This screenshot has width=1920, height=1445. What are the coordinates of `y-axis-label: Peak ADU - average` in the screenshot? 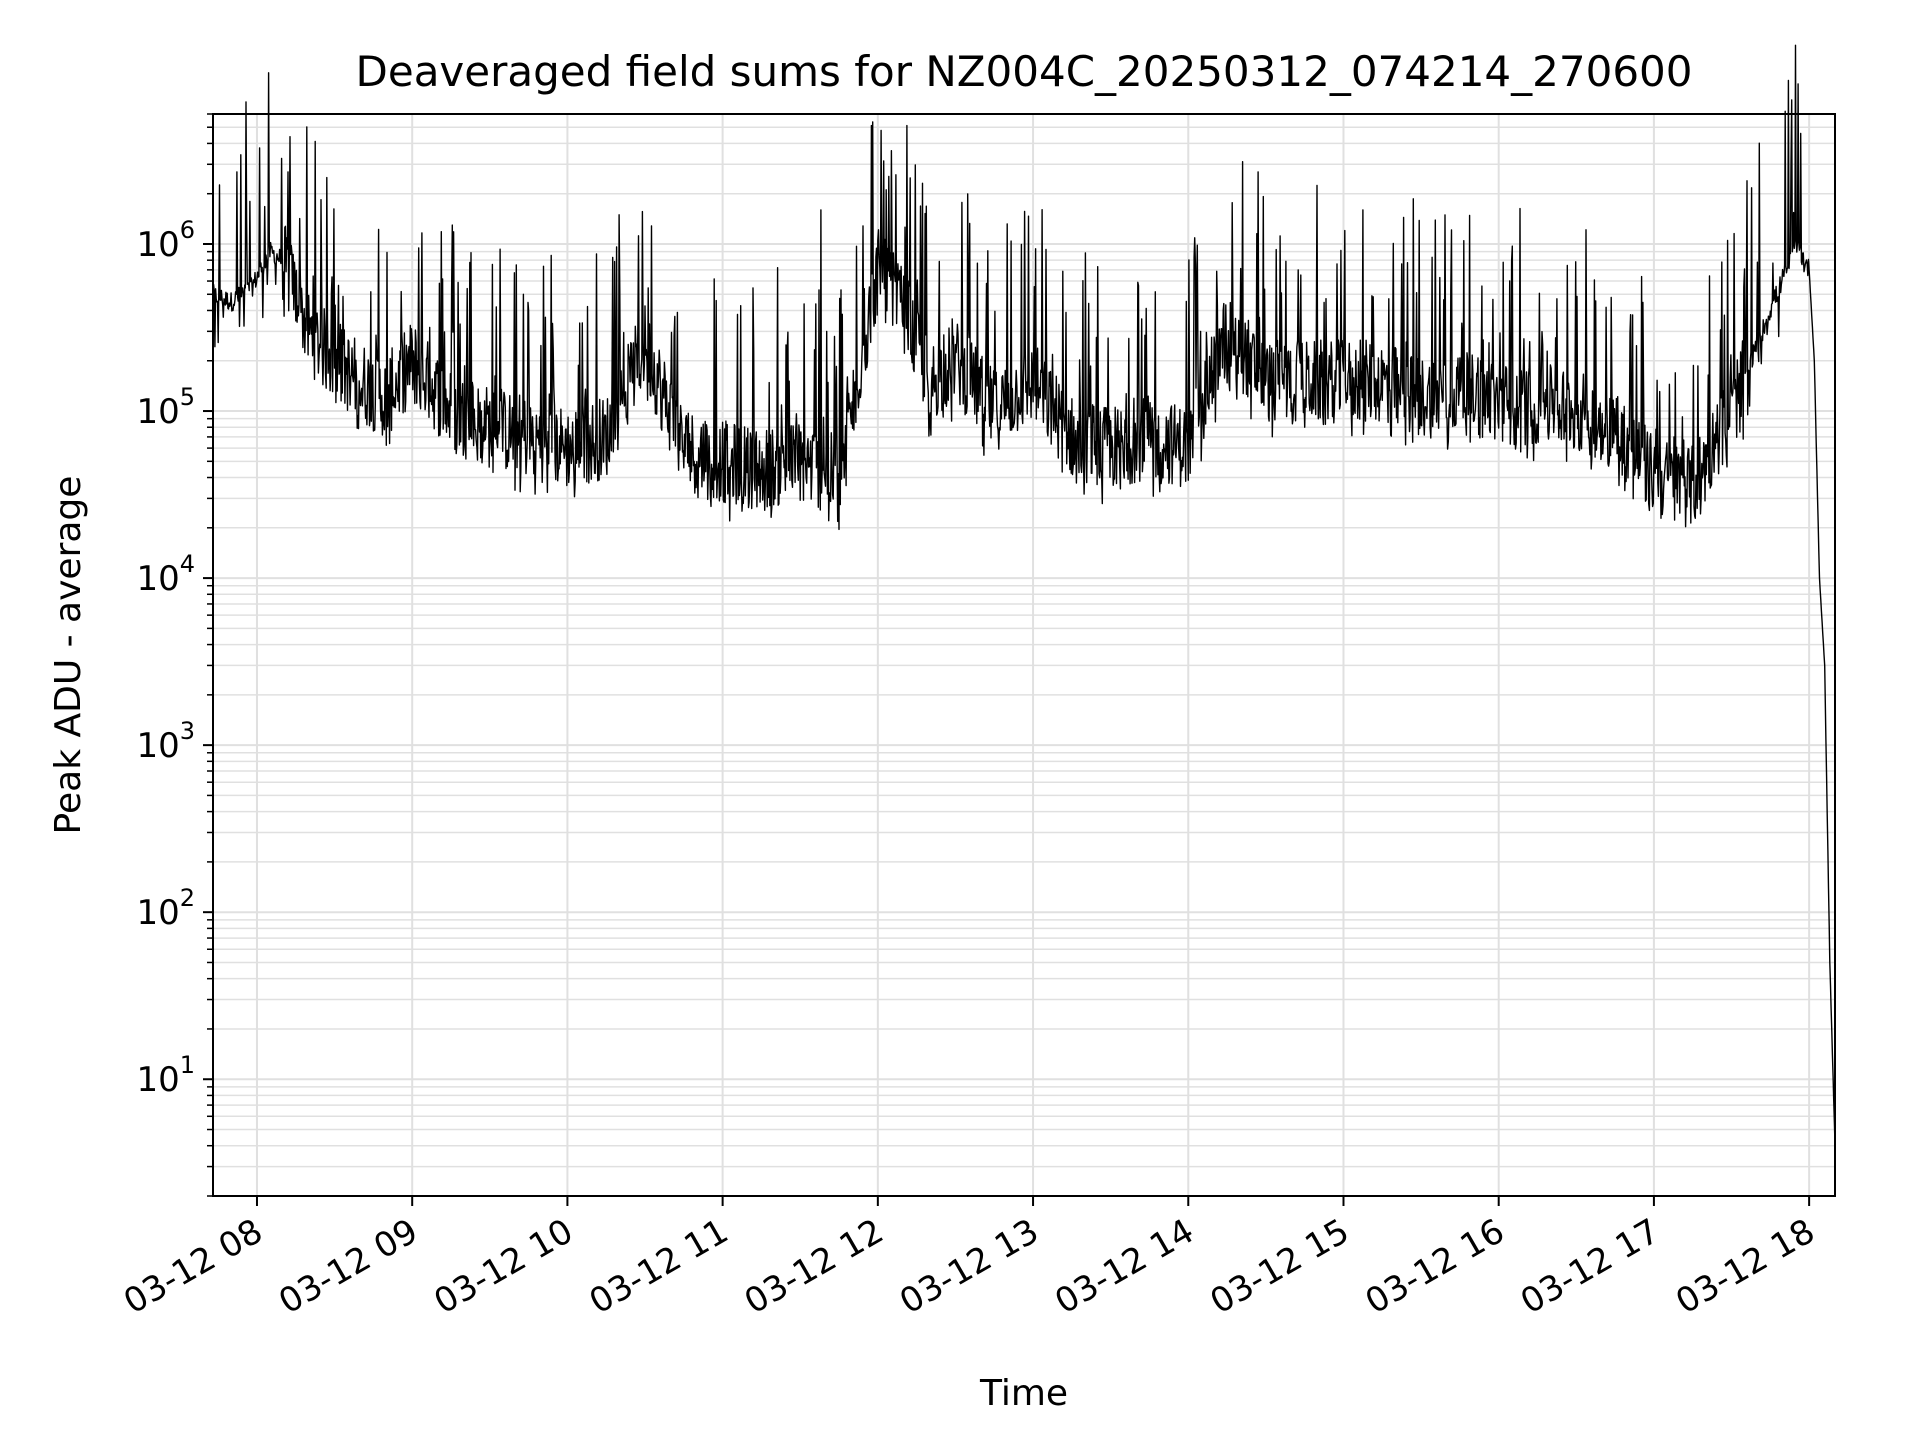 It's located at (68, 655).